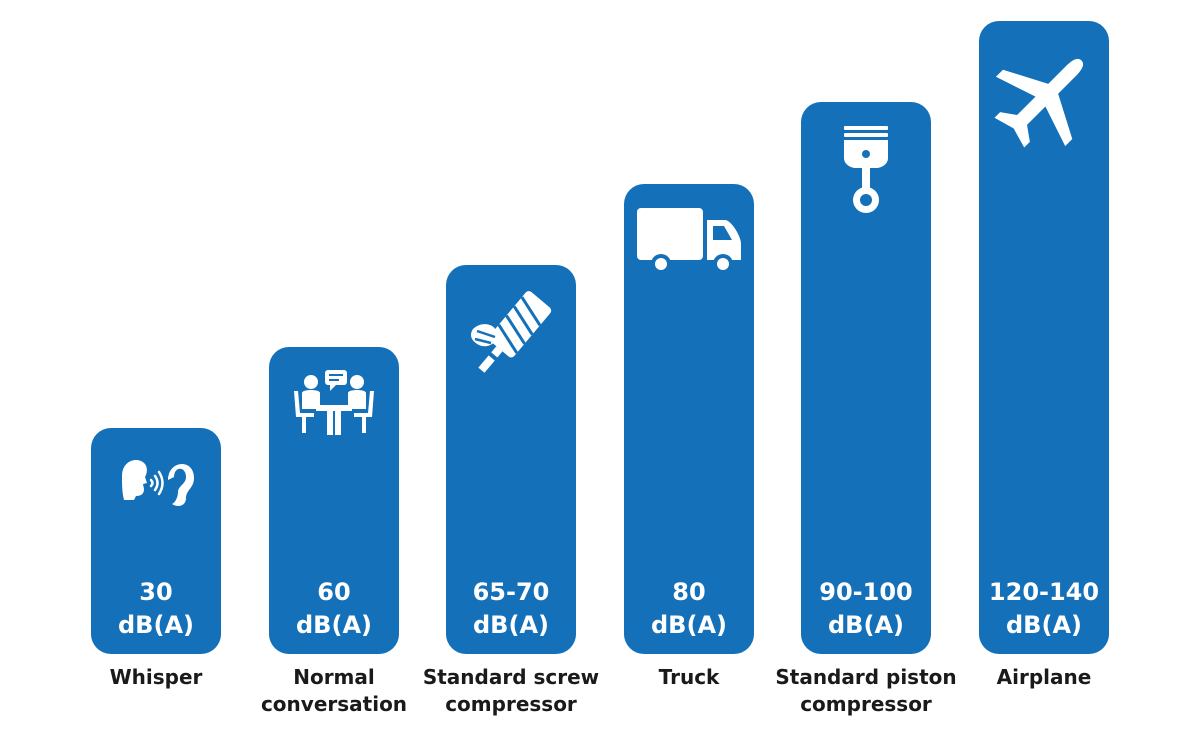  What do you see at coordinates (511, 335) in the screenshot?
I see `screw-rotor-icon` at bounding box center [511, 335].